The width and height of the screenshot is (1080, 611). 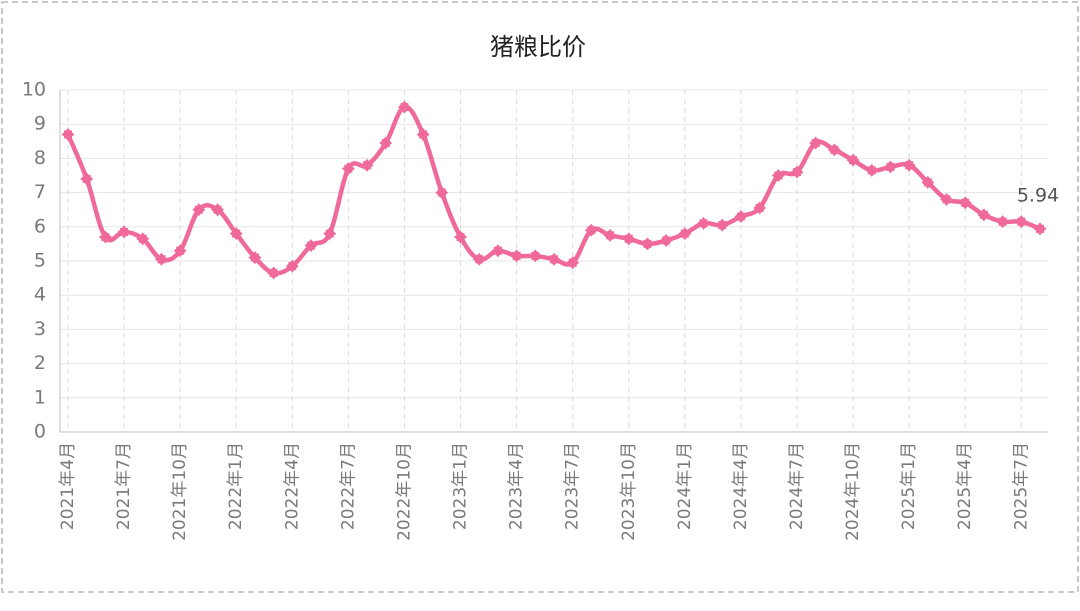 What do you see at coordinates (40, 192) in the screenshot?
I see `y-tick-label: 7` at bounding box center [40, 192].